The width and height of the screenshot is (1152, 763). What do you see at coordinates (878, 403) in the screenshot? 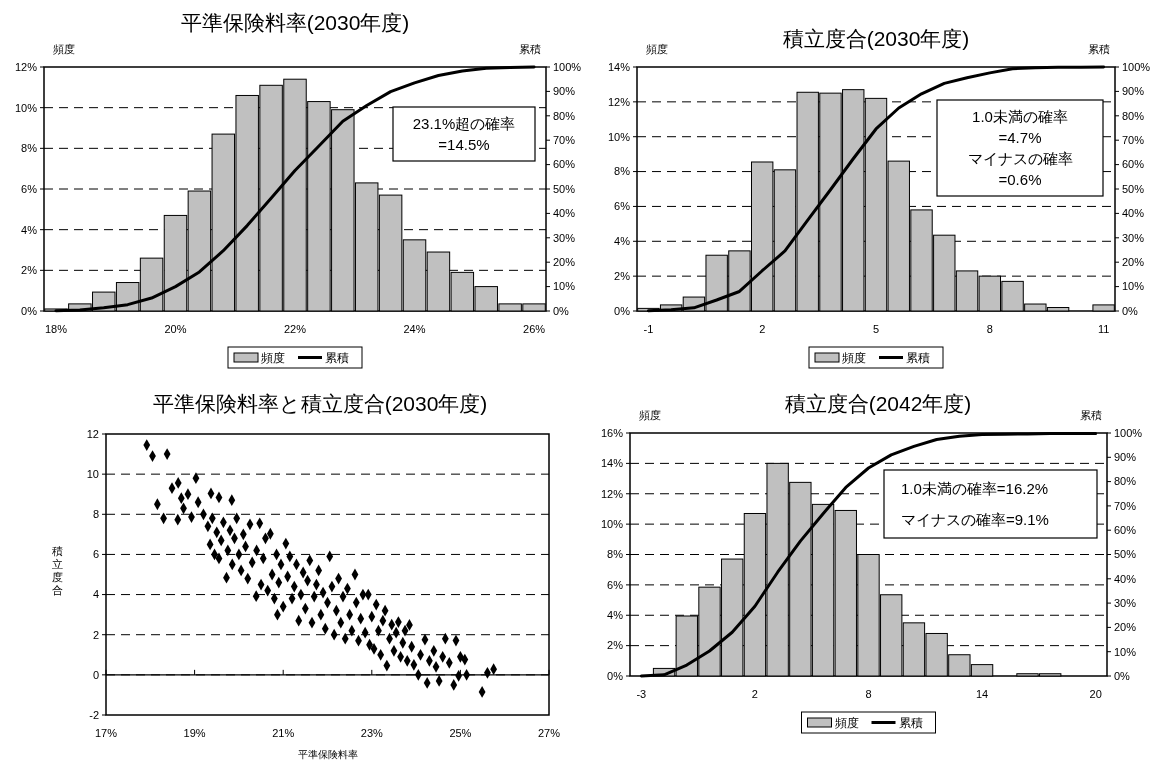
I see `chart-title: 積立度合(2042年度)` at bounding box center [878, 403].